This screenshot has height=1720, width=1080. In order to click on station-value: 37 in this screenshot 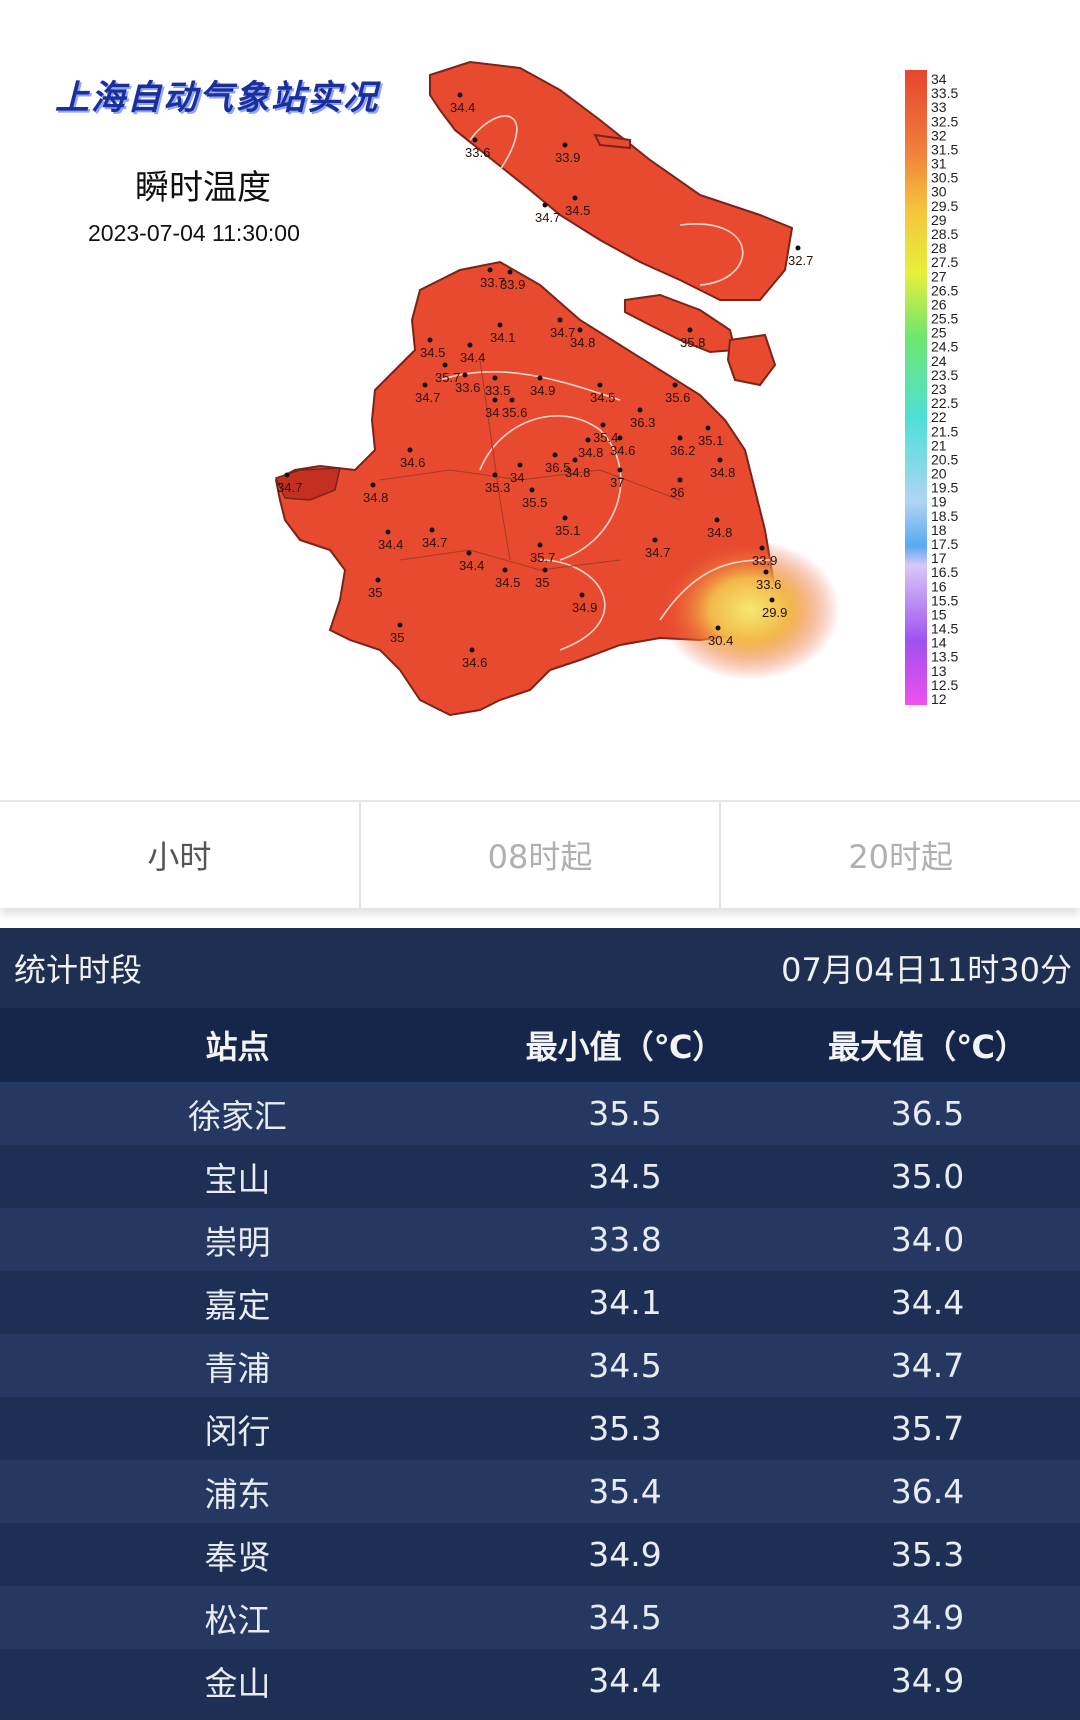, I will do `click(617, 482)`.